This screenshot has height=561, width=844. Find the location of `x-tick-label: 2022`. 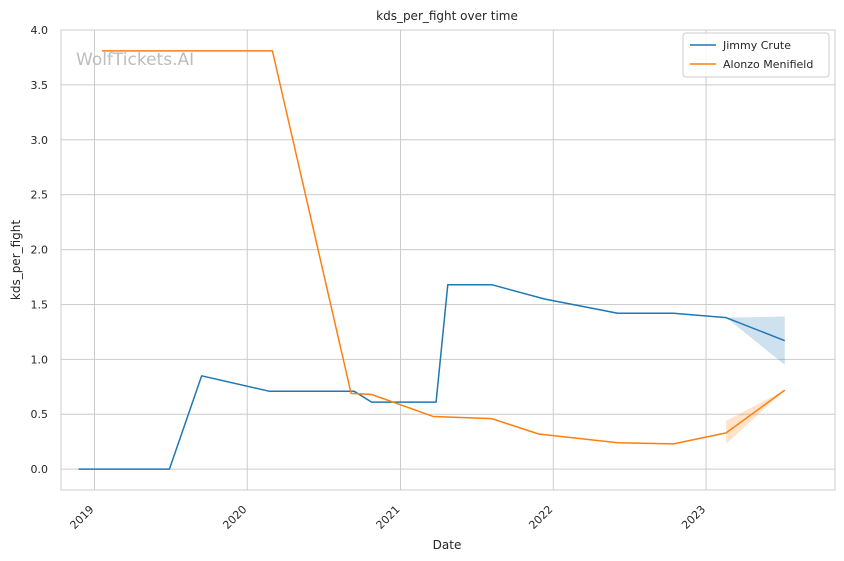

x-tick-label: 2022 is located at coordinates (540, 517).